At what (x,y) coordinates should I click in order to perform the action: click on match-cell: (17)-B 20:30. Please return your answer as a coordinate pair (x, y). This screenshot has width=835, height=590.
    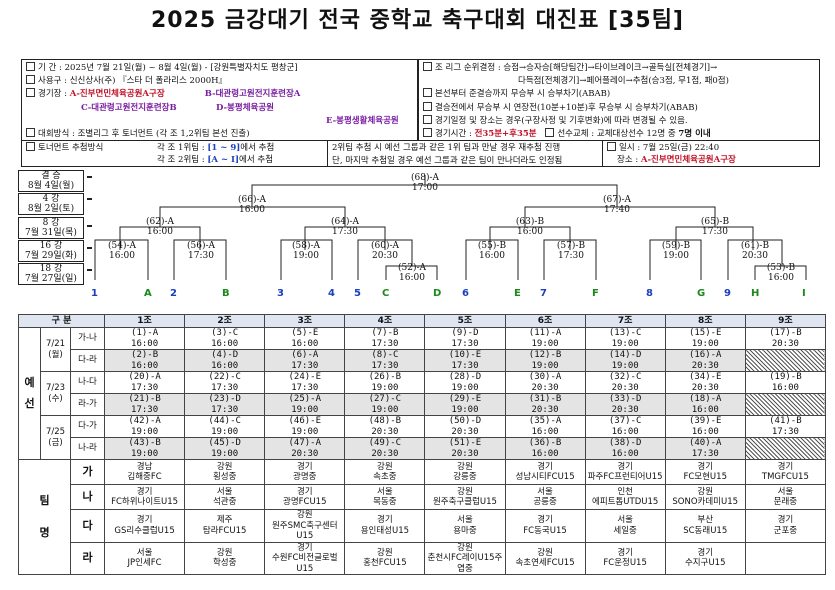
    Looking at the image, I should click on (785, 338).